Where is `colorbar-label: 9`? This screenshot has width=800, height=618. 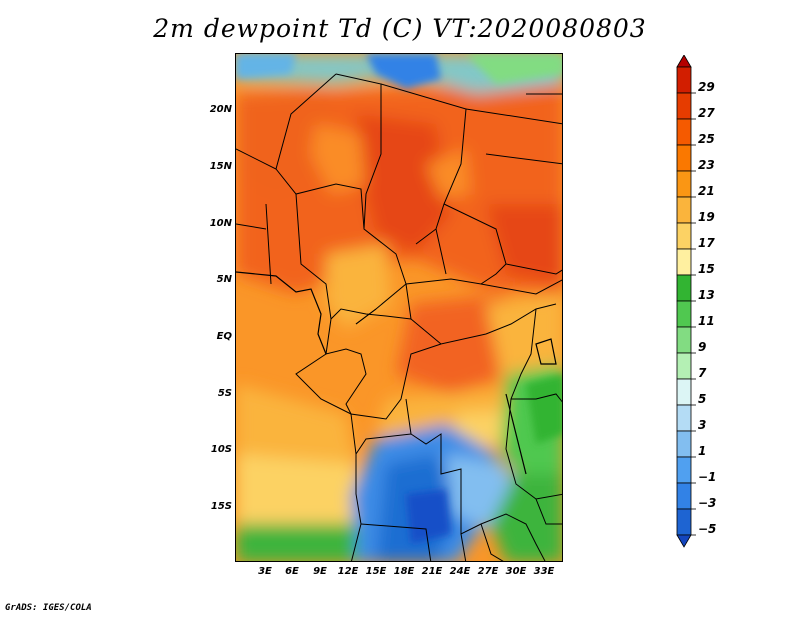 colorbar-label: 9 is located at coordinates (702, 347).